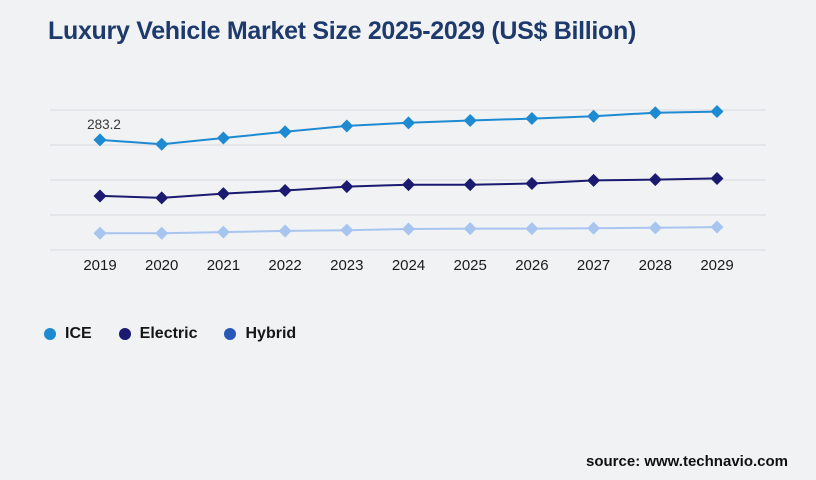 Image resolution: width=816 pixels, height=480 pixels. I want to click on legend-item-ice: ICE, so click(68, 334).